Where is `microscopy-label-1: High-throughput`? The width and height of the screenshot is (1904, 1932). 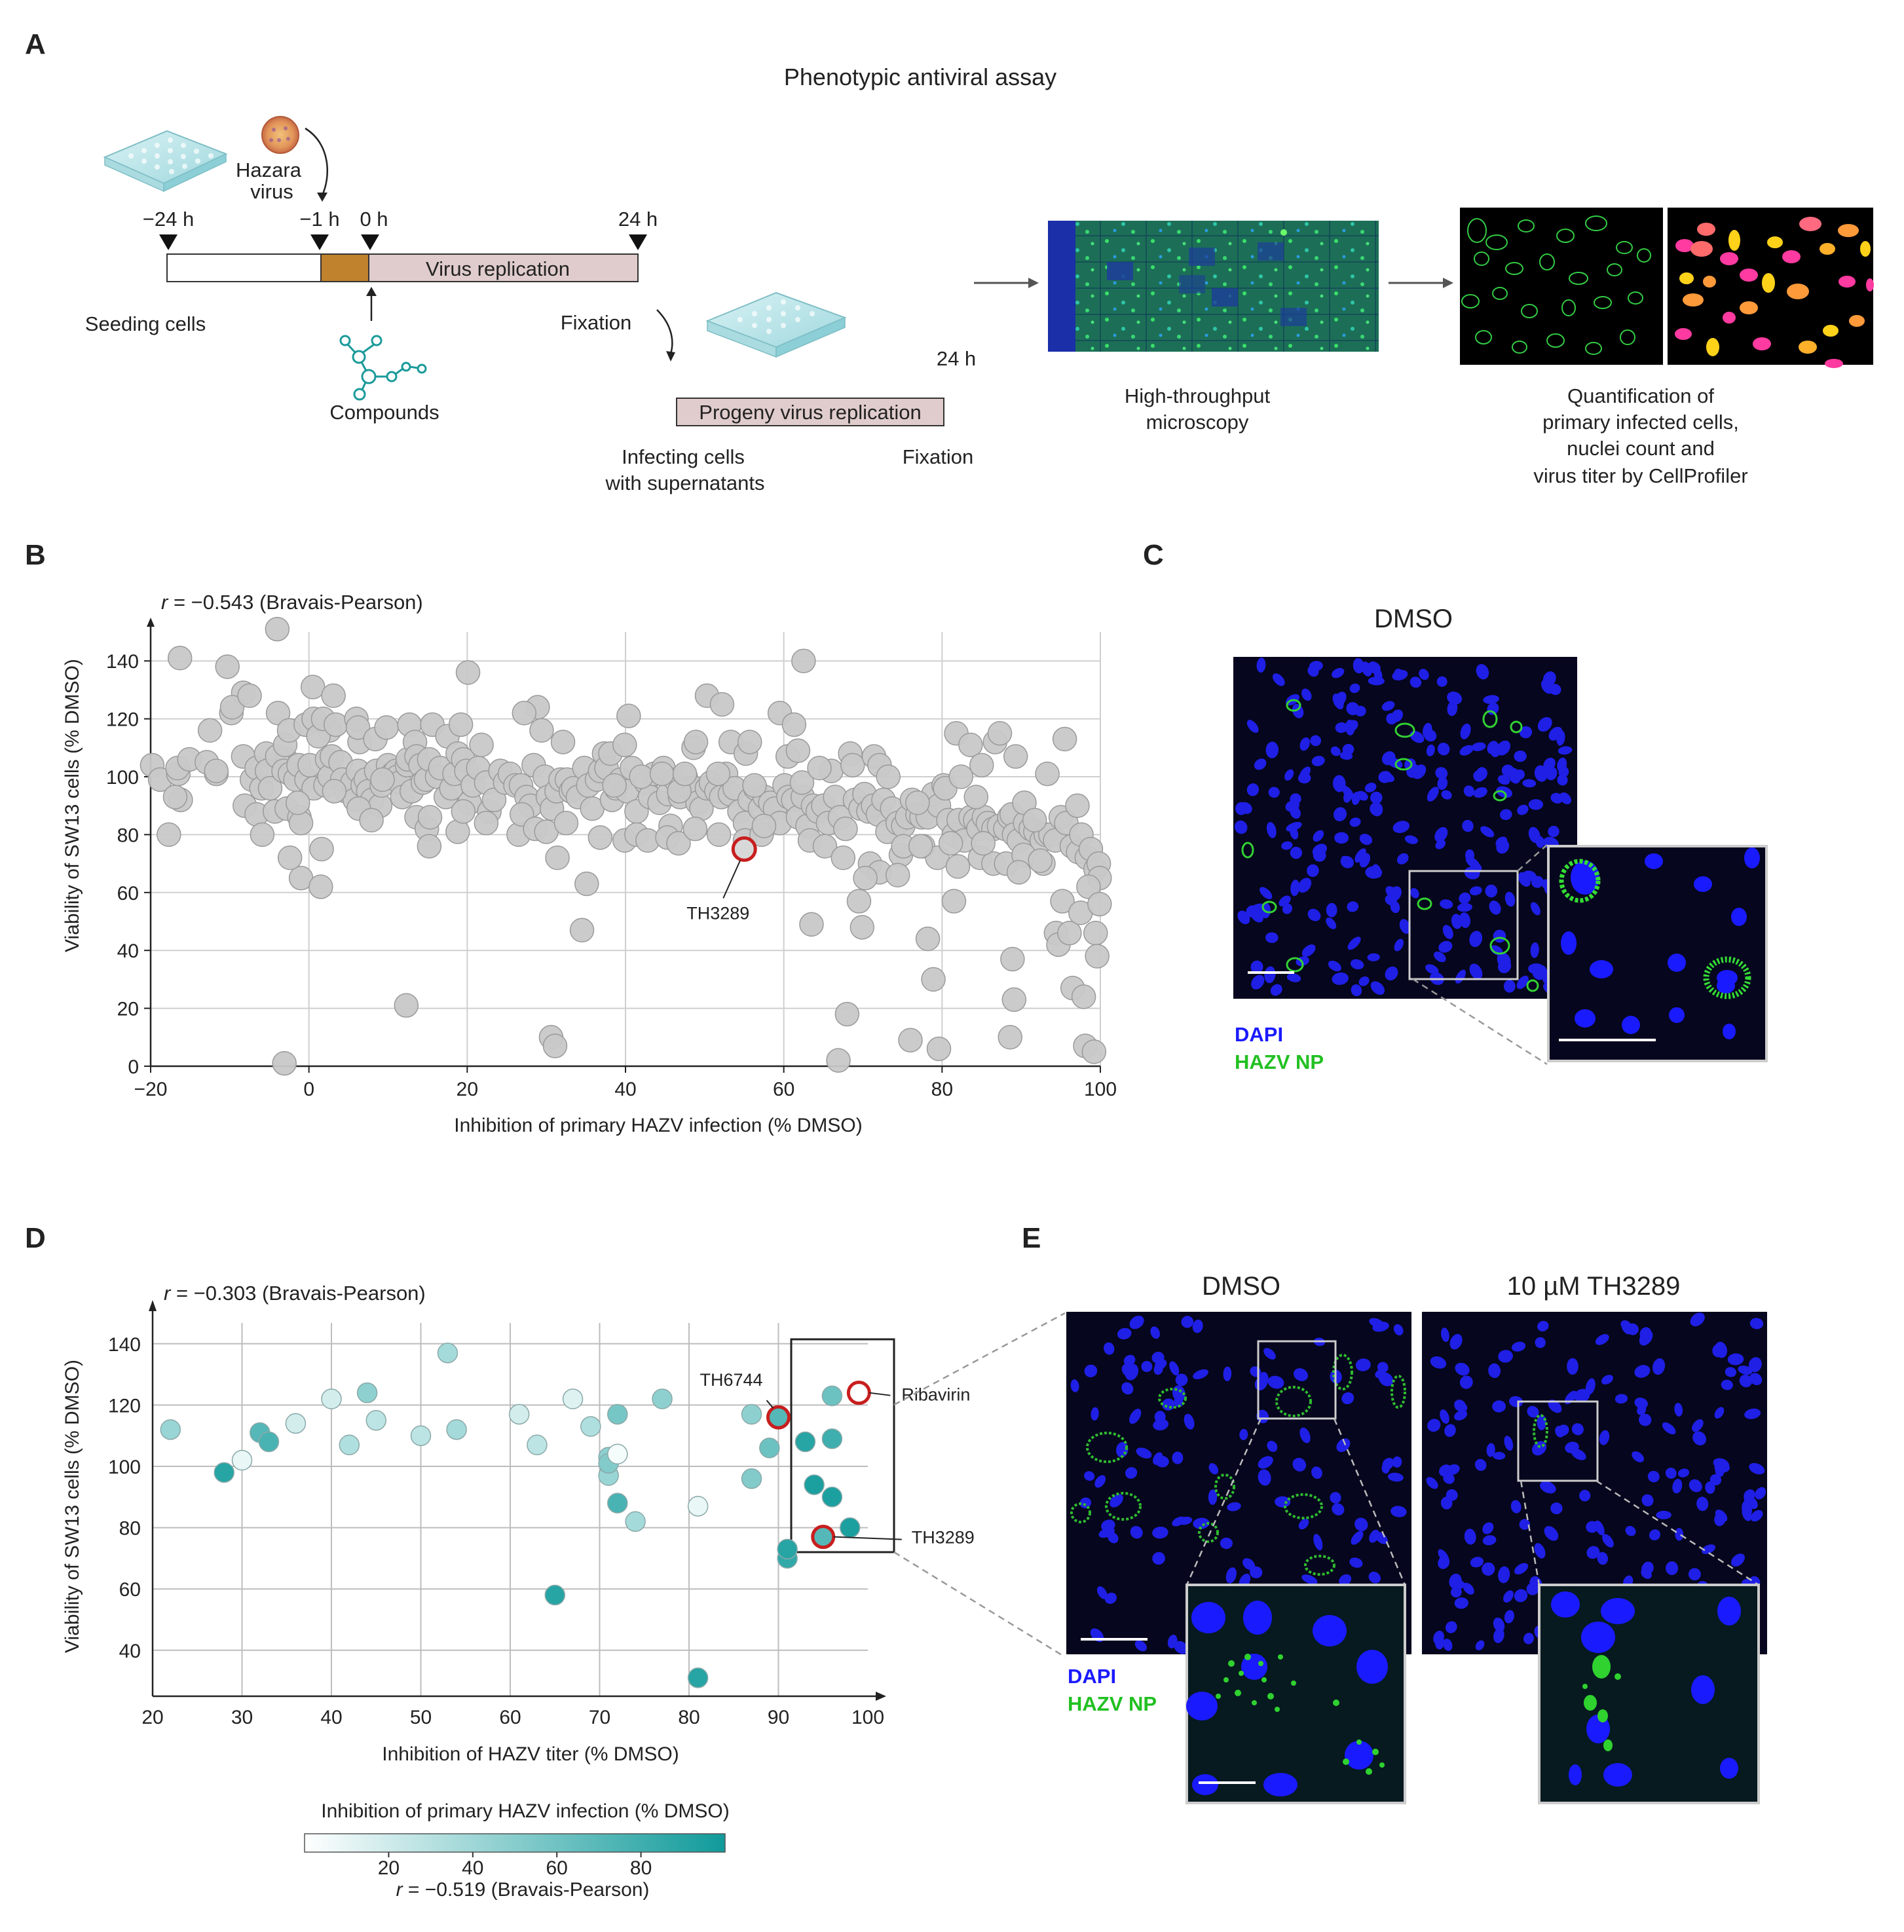 microscopy-label-1: High-throughput is located at coordinates (1198, 395).